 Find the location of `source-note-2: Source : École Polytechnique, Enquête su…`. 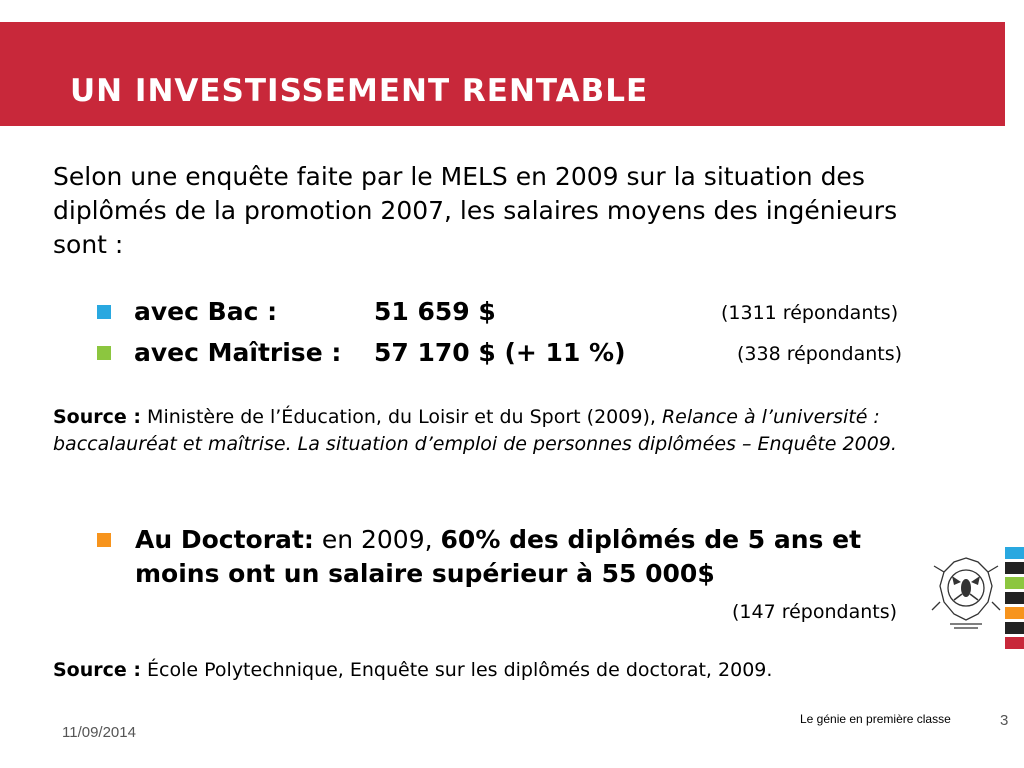

source-note-2: Source : École Polytechnique, Enquête su… is located at coordinates (493, 670).